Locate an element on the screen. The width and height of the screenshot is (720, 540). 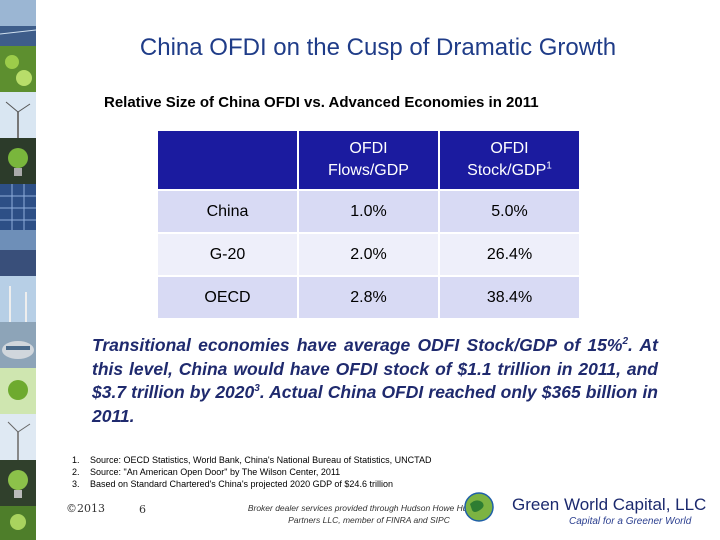
brand-tagline: Capital for a Greener World is located at coordinates (630, 521).